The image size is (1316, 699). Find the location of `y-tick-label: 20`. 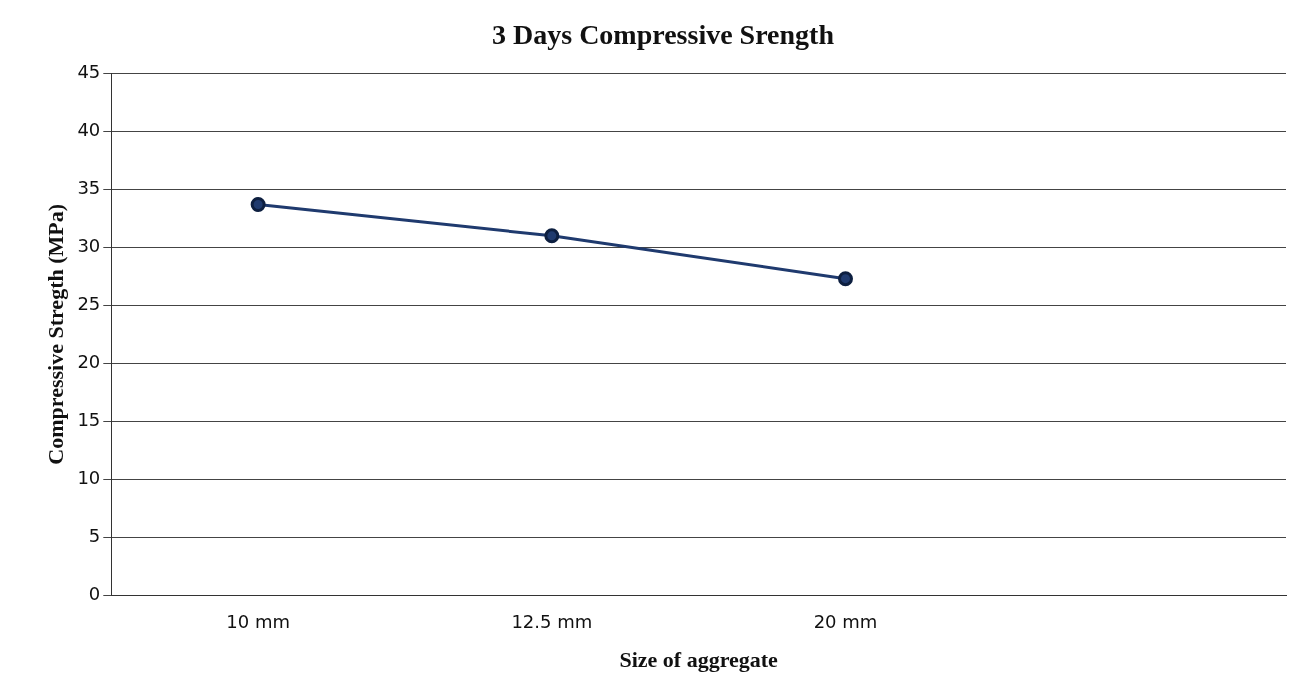

y-tick-label: 20 is located at coordinates (89, 361).